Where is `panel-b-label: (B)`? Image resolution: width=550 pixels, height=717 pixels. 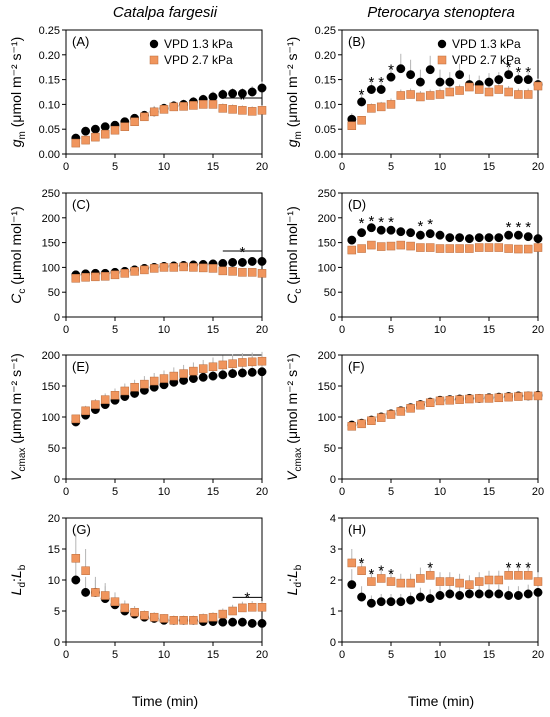 panel-b-label: (B) is located at coordinates (356, 41).